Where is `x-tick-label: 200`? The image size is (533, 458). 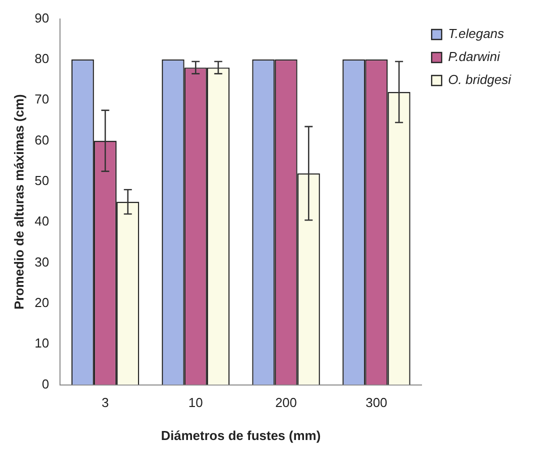
x-tick-label: 200 is located at coordinates (286, 402).